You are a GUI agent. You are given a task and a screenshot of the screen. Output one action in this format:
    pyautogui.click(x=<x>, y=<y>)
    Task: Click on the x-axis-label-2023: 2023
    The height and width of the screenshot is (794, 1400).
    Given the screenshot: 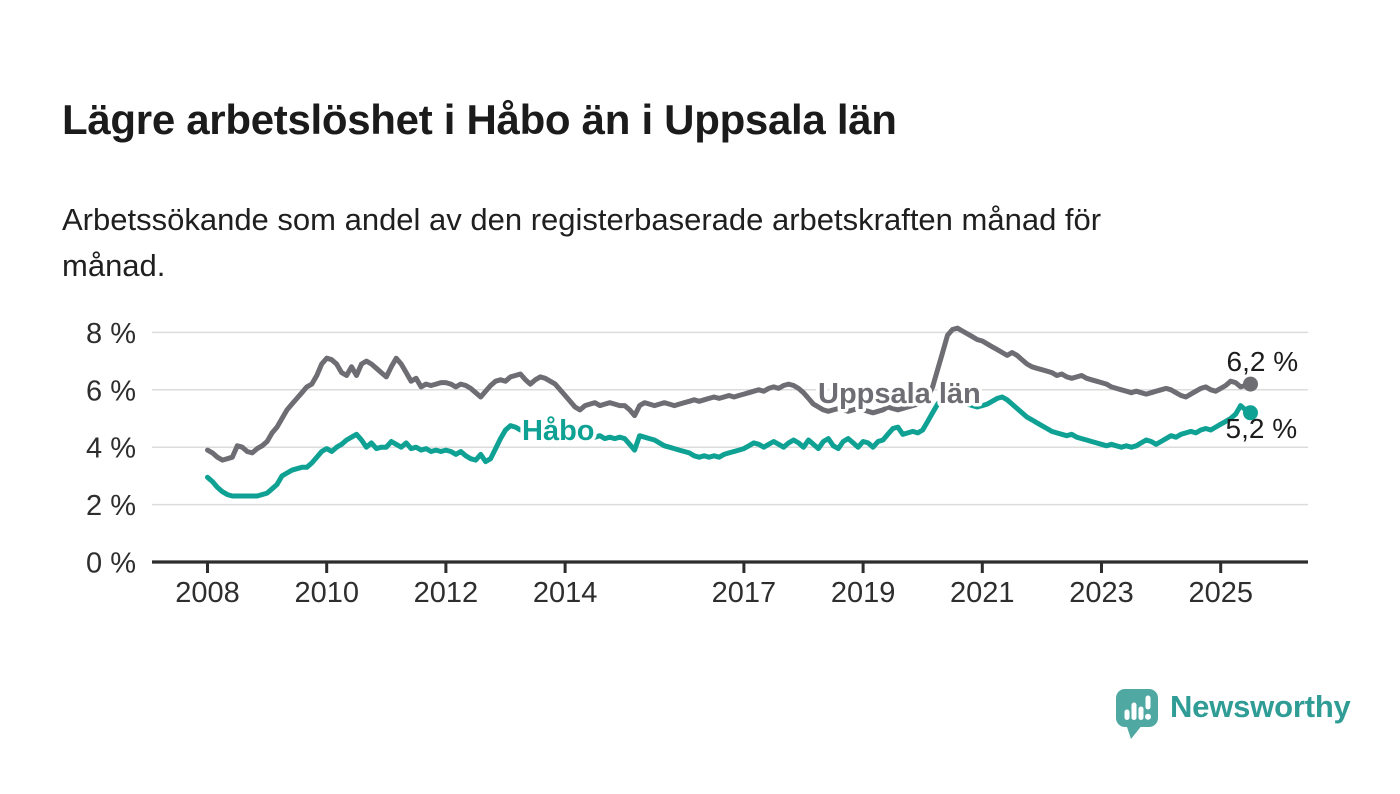 What is the action you would take?
    pyautogui.click(x=1101, y=593)
    